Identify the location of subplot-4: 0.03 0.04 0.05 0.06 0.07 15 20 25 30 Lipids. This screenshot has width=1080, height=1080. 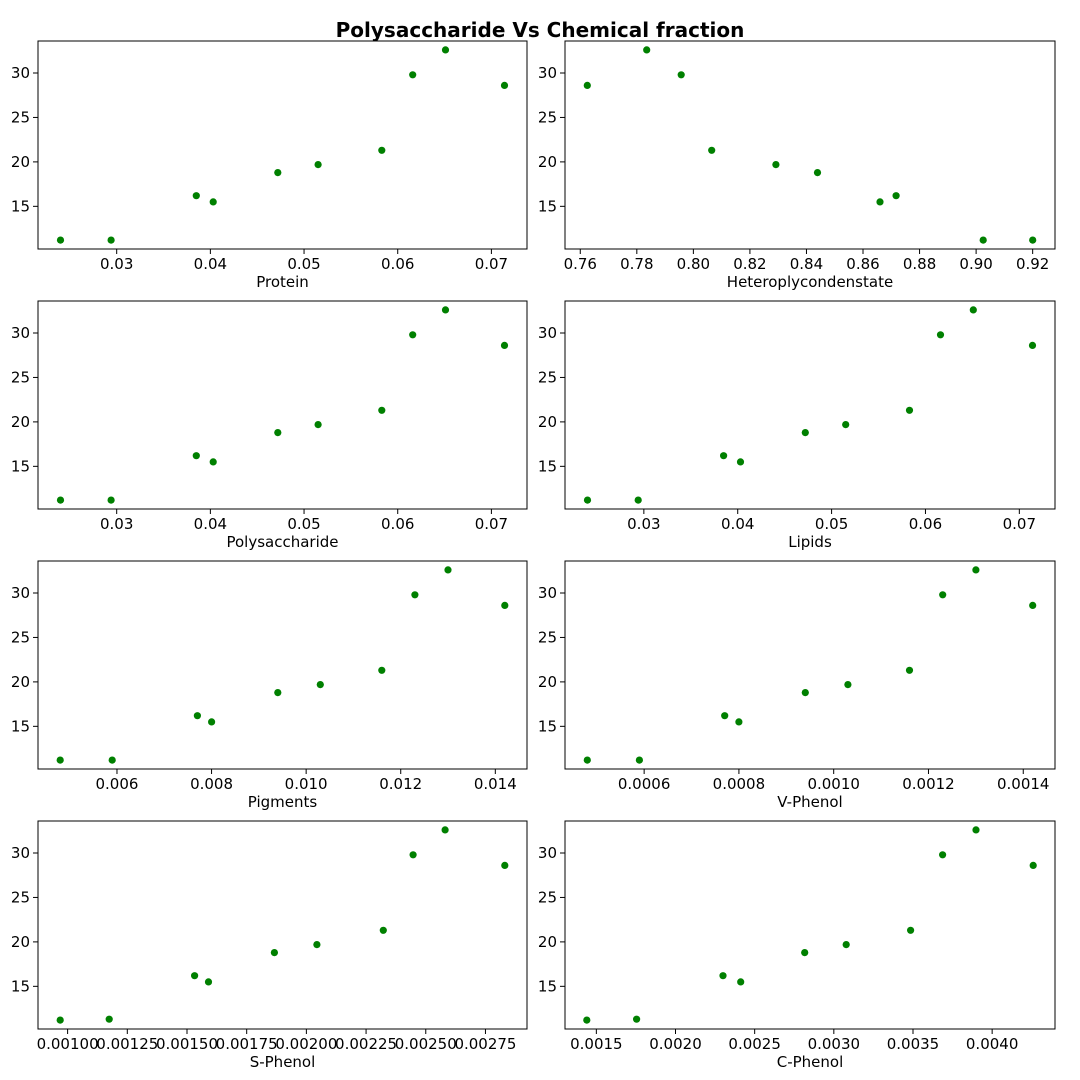
(797, 425).